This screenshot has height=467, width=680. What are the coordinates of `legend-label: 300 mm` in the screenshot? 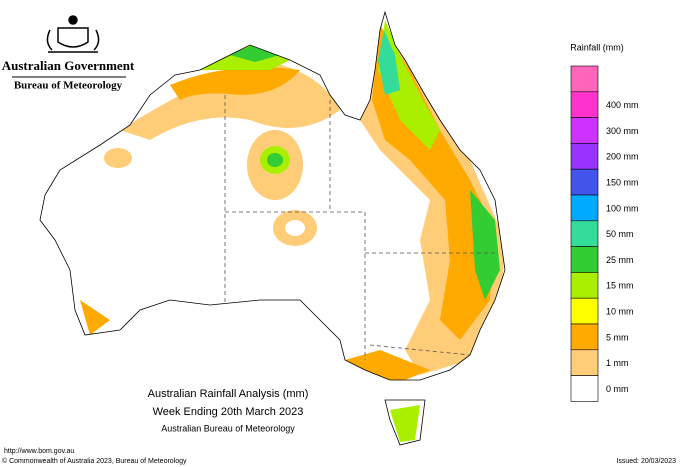 It's located at (622, 131).